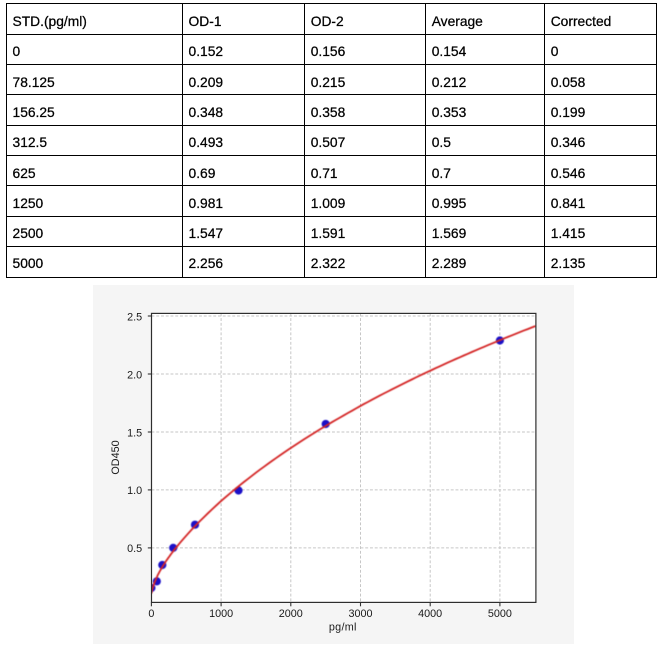 The height and width of the screenshot is (658, 663). I want to click on svg-text: 5000, so click(500, 614).